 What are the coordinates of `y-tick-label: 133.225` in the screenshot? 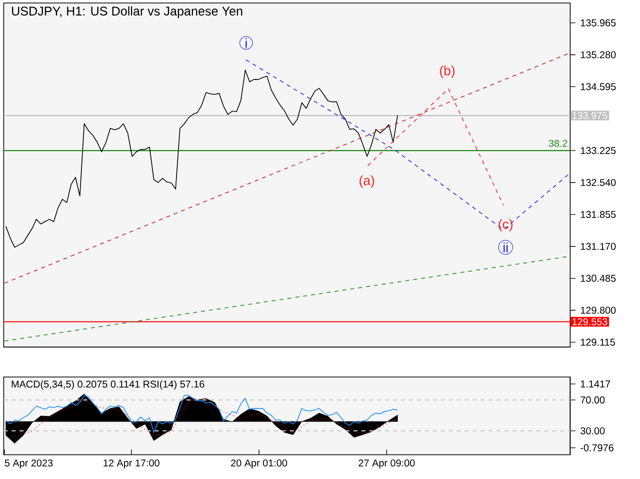 It's located at (598, 150).